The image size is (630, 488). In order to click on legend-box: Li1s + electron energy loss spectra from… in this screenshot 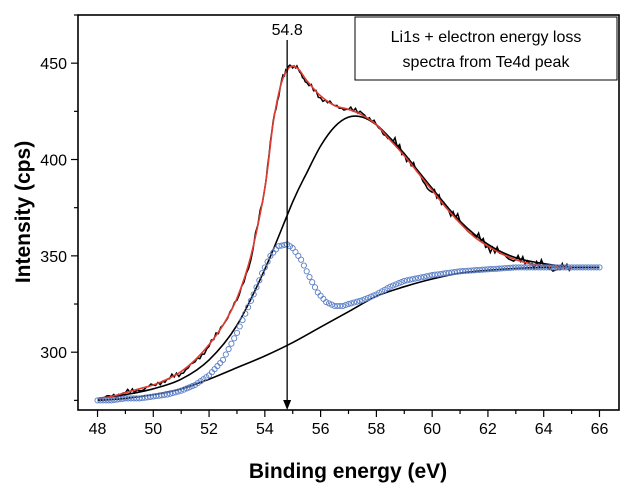, I will do `click(486, 48)`.